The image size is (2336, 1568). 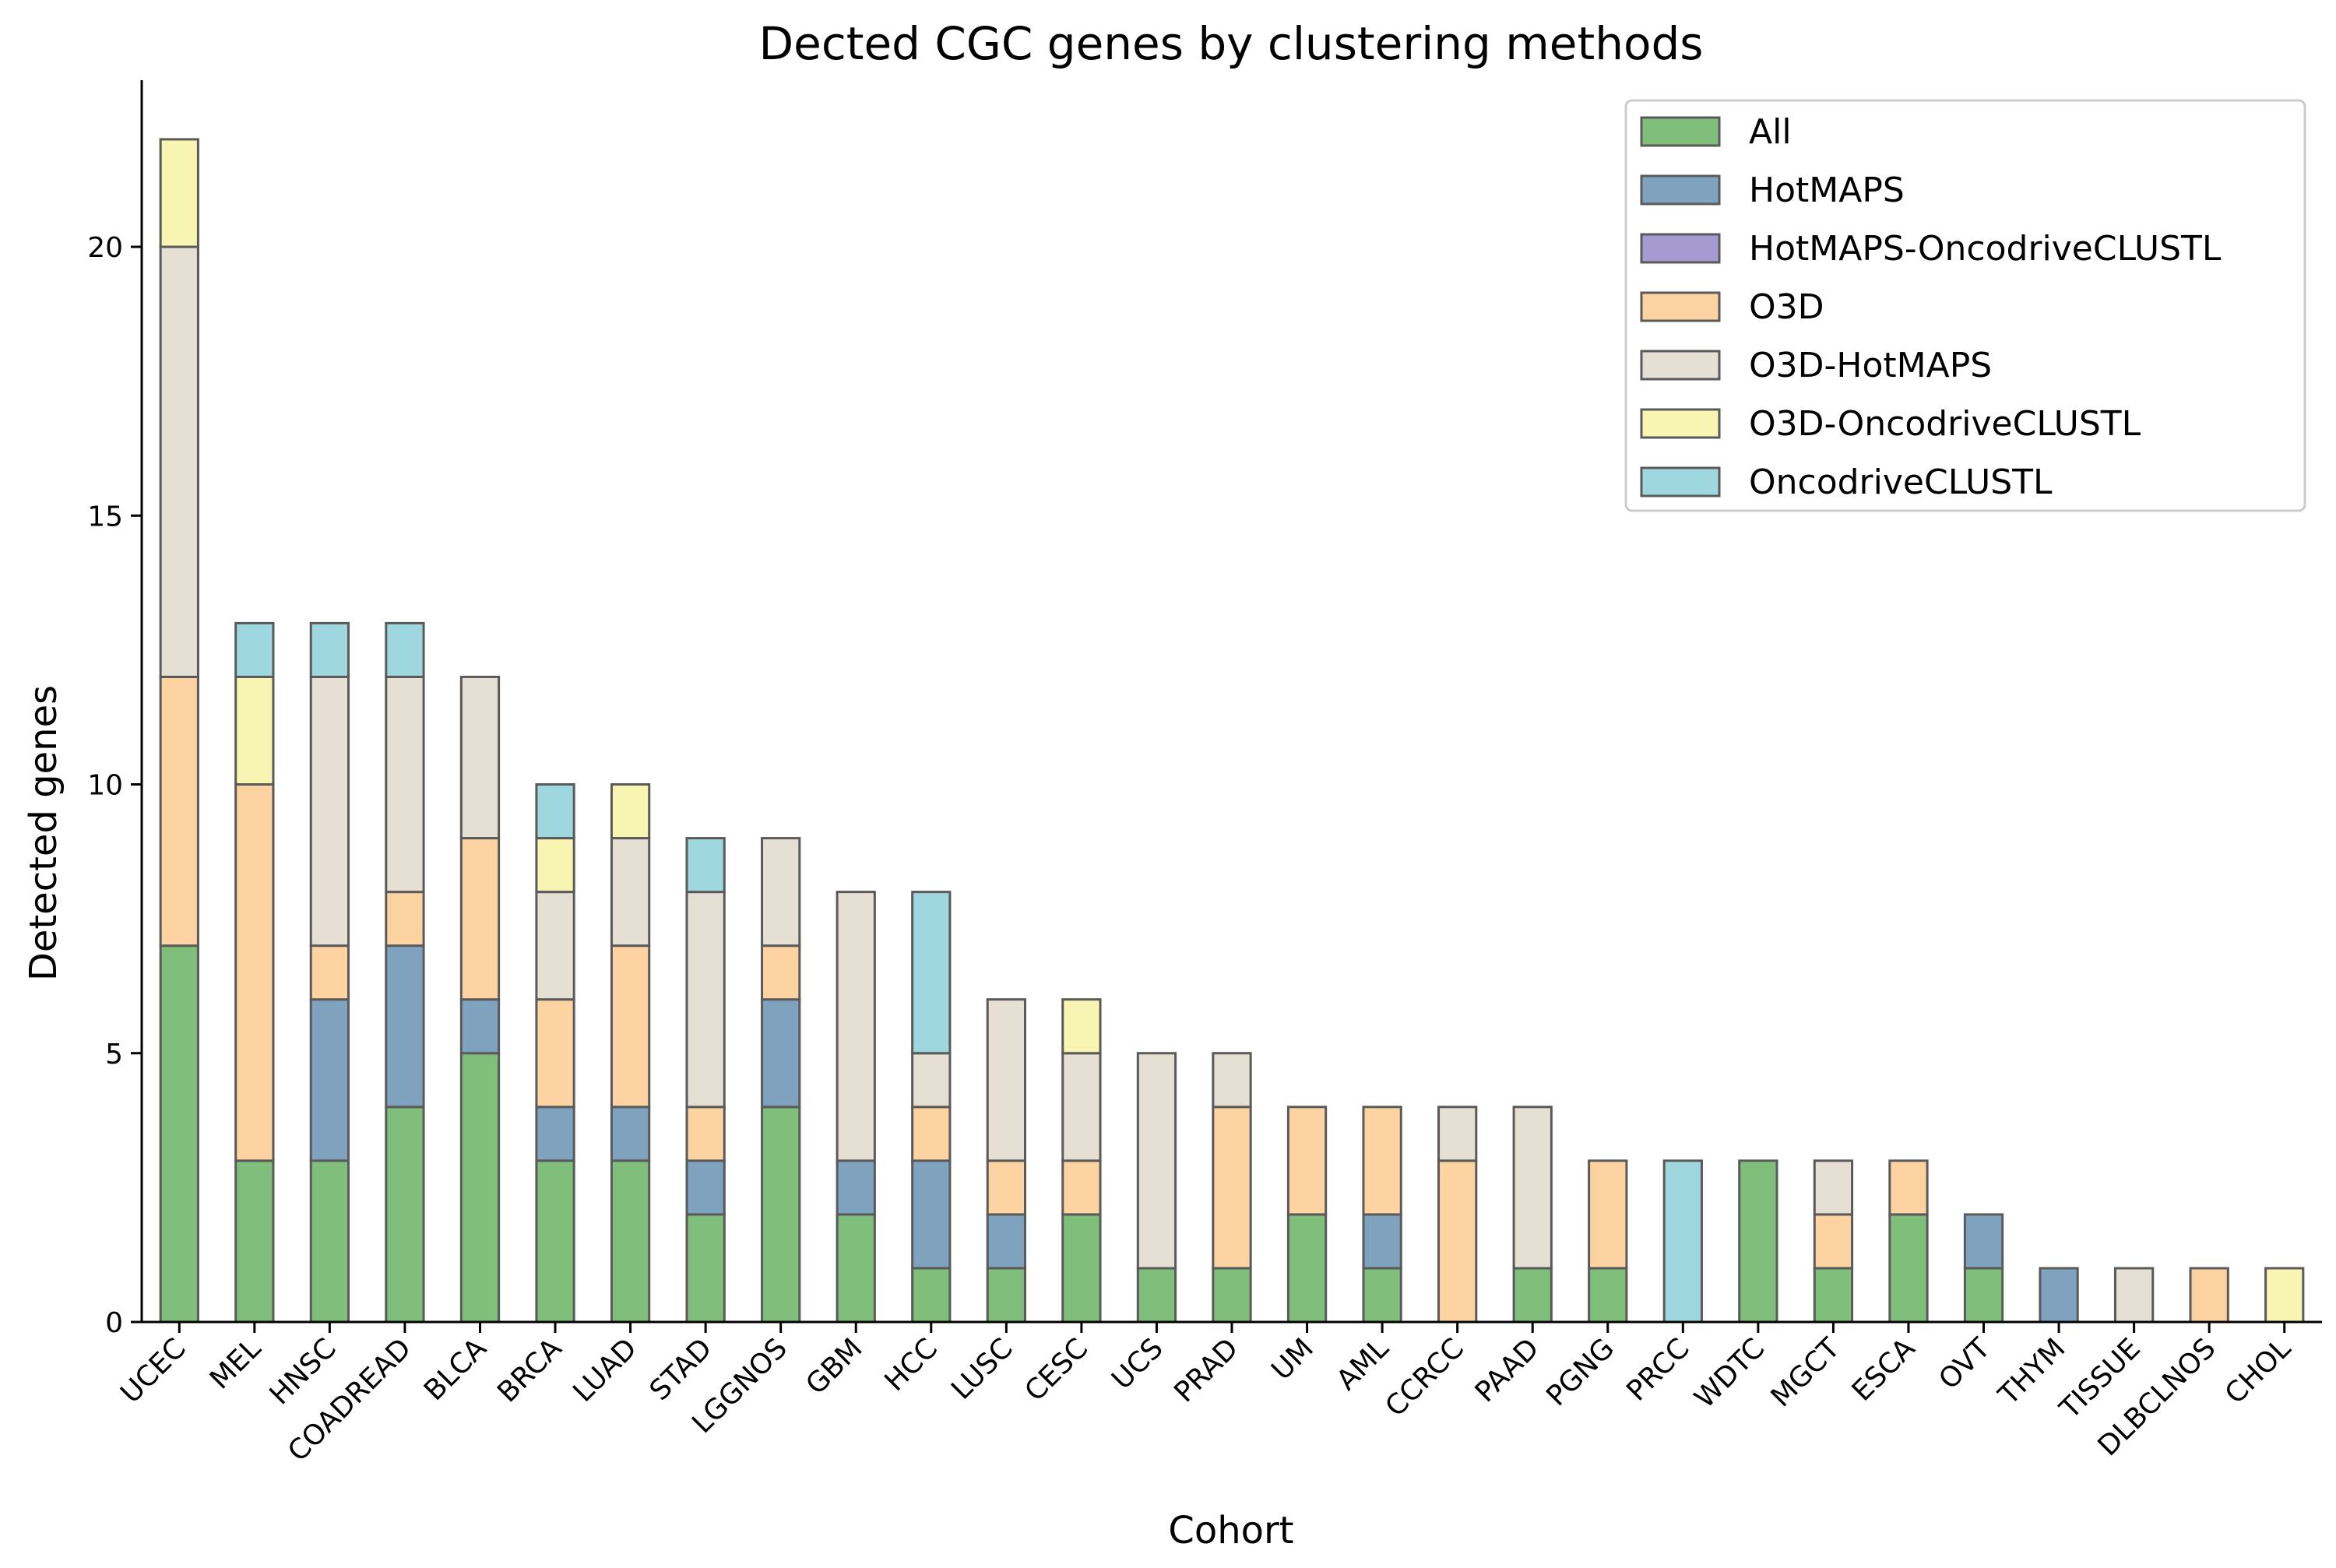 I want to click on x-tick-label: GBM, so click(x=834, y=1366).